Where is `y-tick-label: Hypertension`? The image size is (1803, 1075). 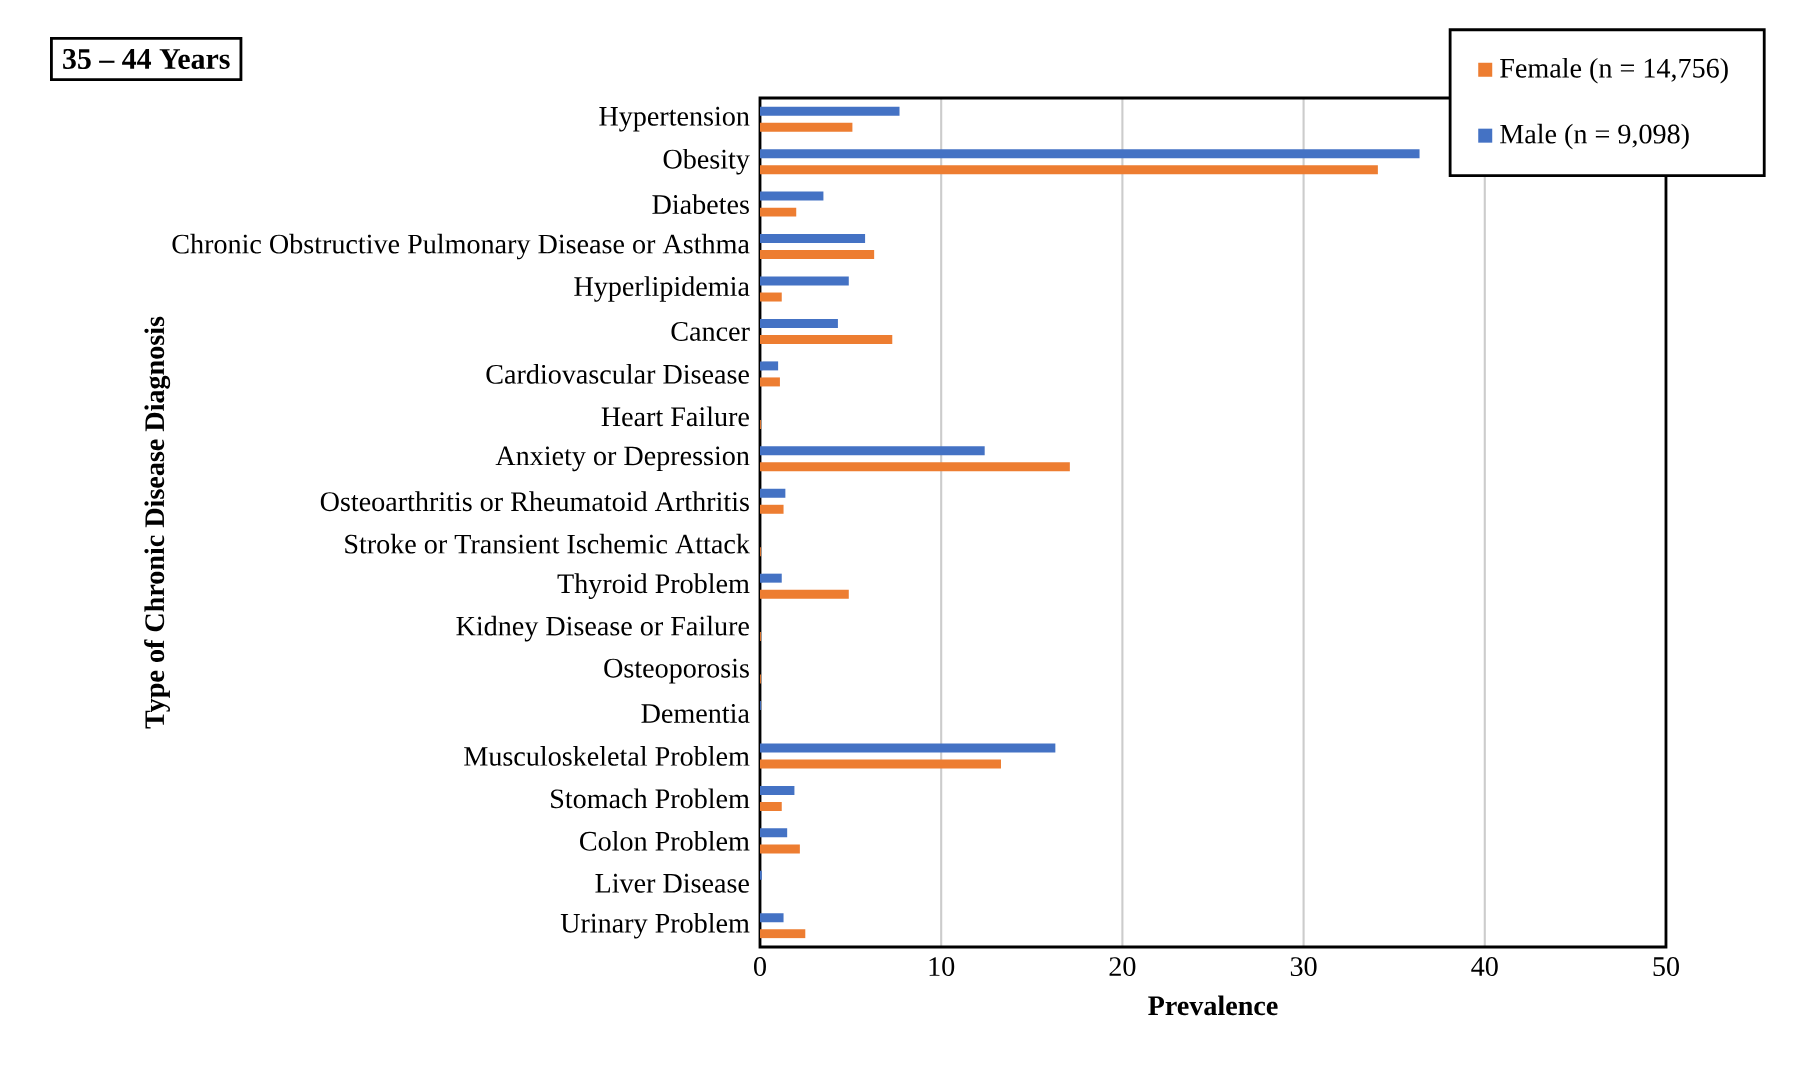 y-tick-label: Hypertension is located at coordinates (674, 119).